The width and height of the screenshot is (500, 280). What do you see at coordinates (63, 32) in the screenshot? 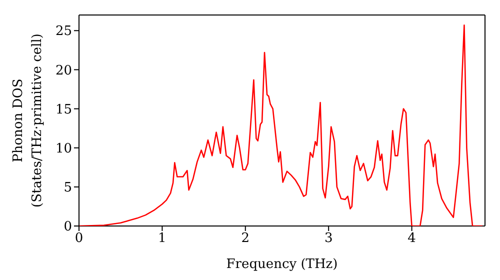
I see `y-tick-label: 25` at bounding box center [63, 32].